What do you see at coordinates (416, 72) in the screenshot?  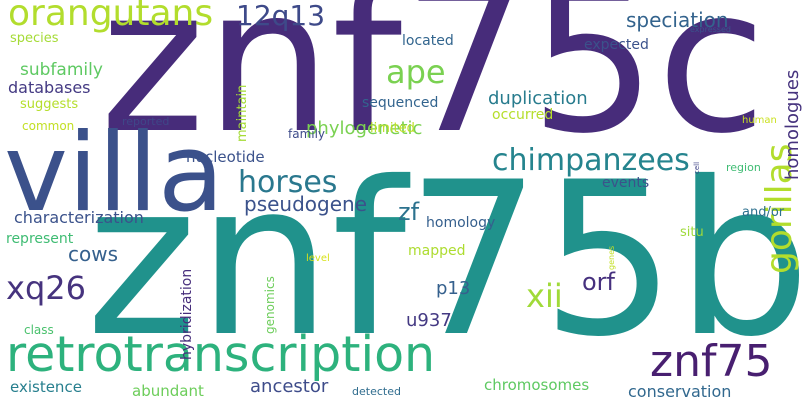 I see `word-ape: ape` at bounding box center [416, 72].